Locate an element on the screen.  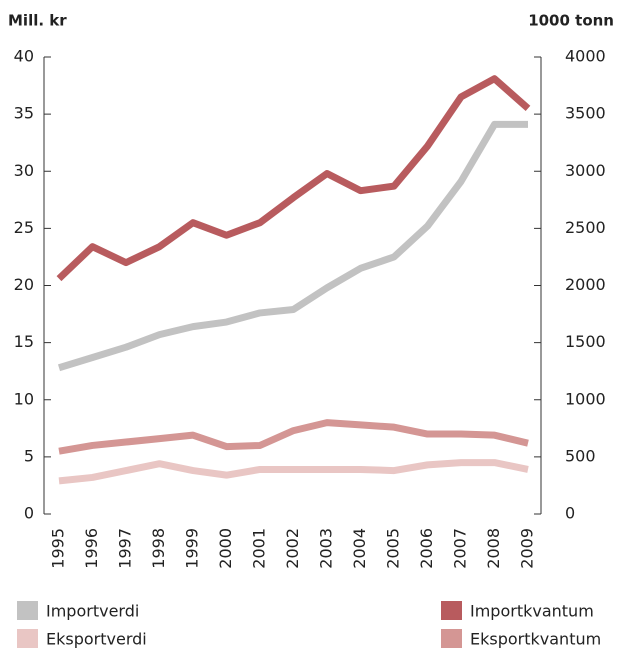
y2-tick-label: 2000 is located at coordinates (585, 284).